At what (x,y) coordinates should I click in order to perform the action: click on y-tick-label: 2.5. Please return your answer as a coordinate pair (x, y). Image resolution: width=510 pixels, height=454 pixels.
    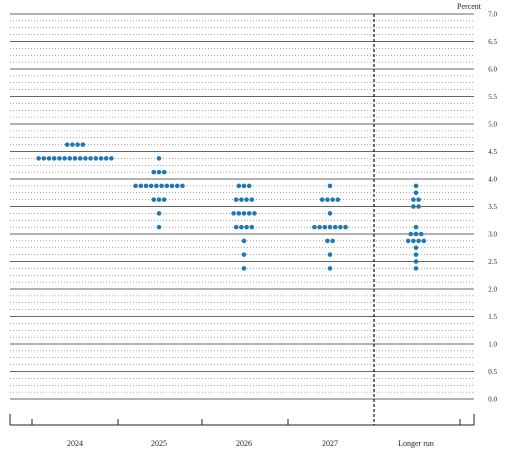
    Looking at the image, I should click on (492, 262).